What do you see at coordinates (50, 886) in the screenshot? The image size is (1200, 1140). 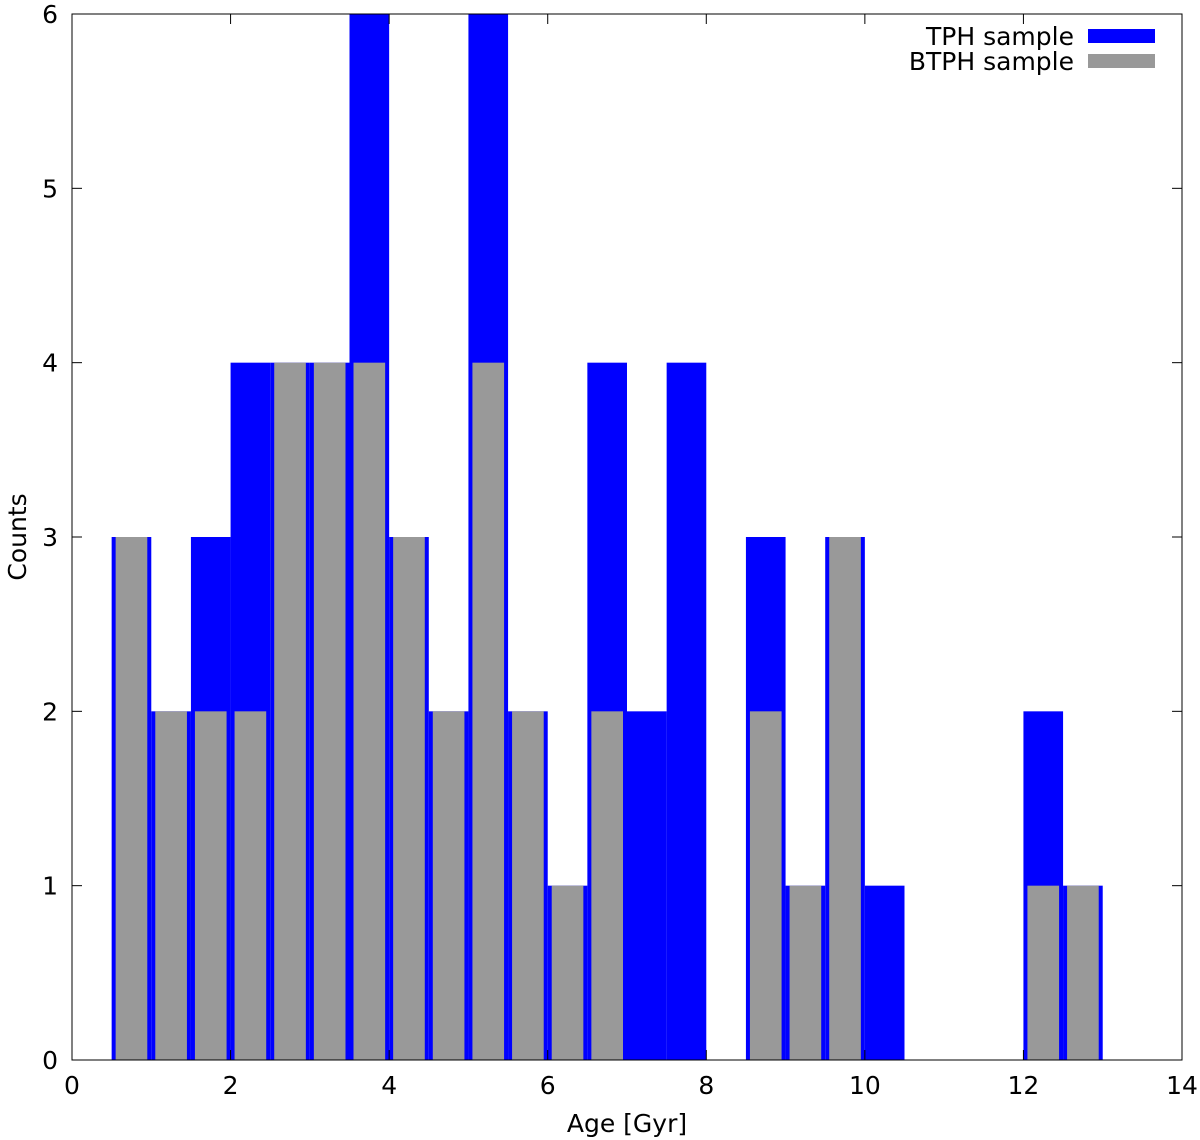 I see `y-tick-label: 1` at bounding box center [50, 886].